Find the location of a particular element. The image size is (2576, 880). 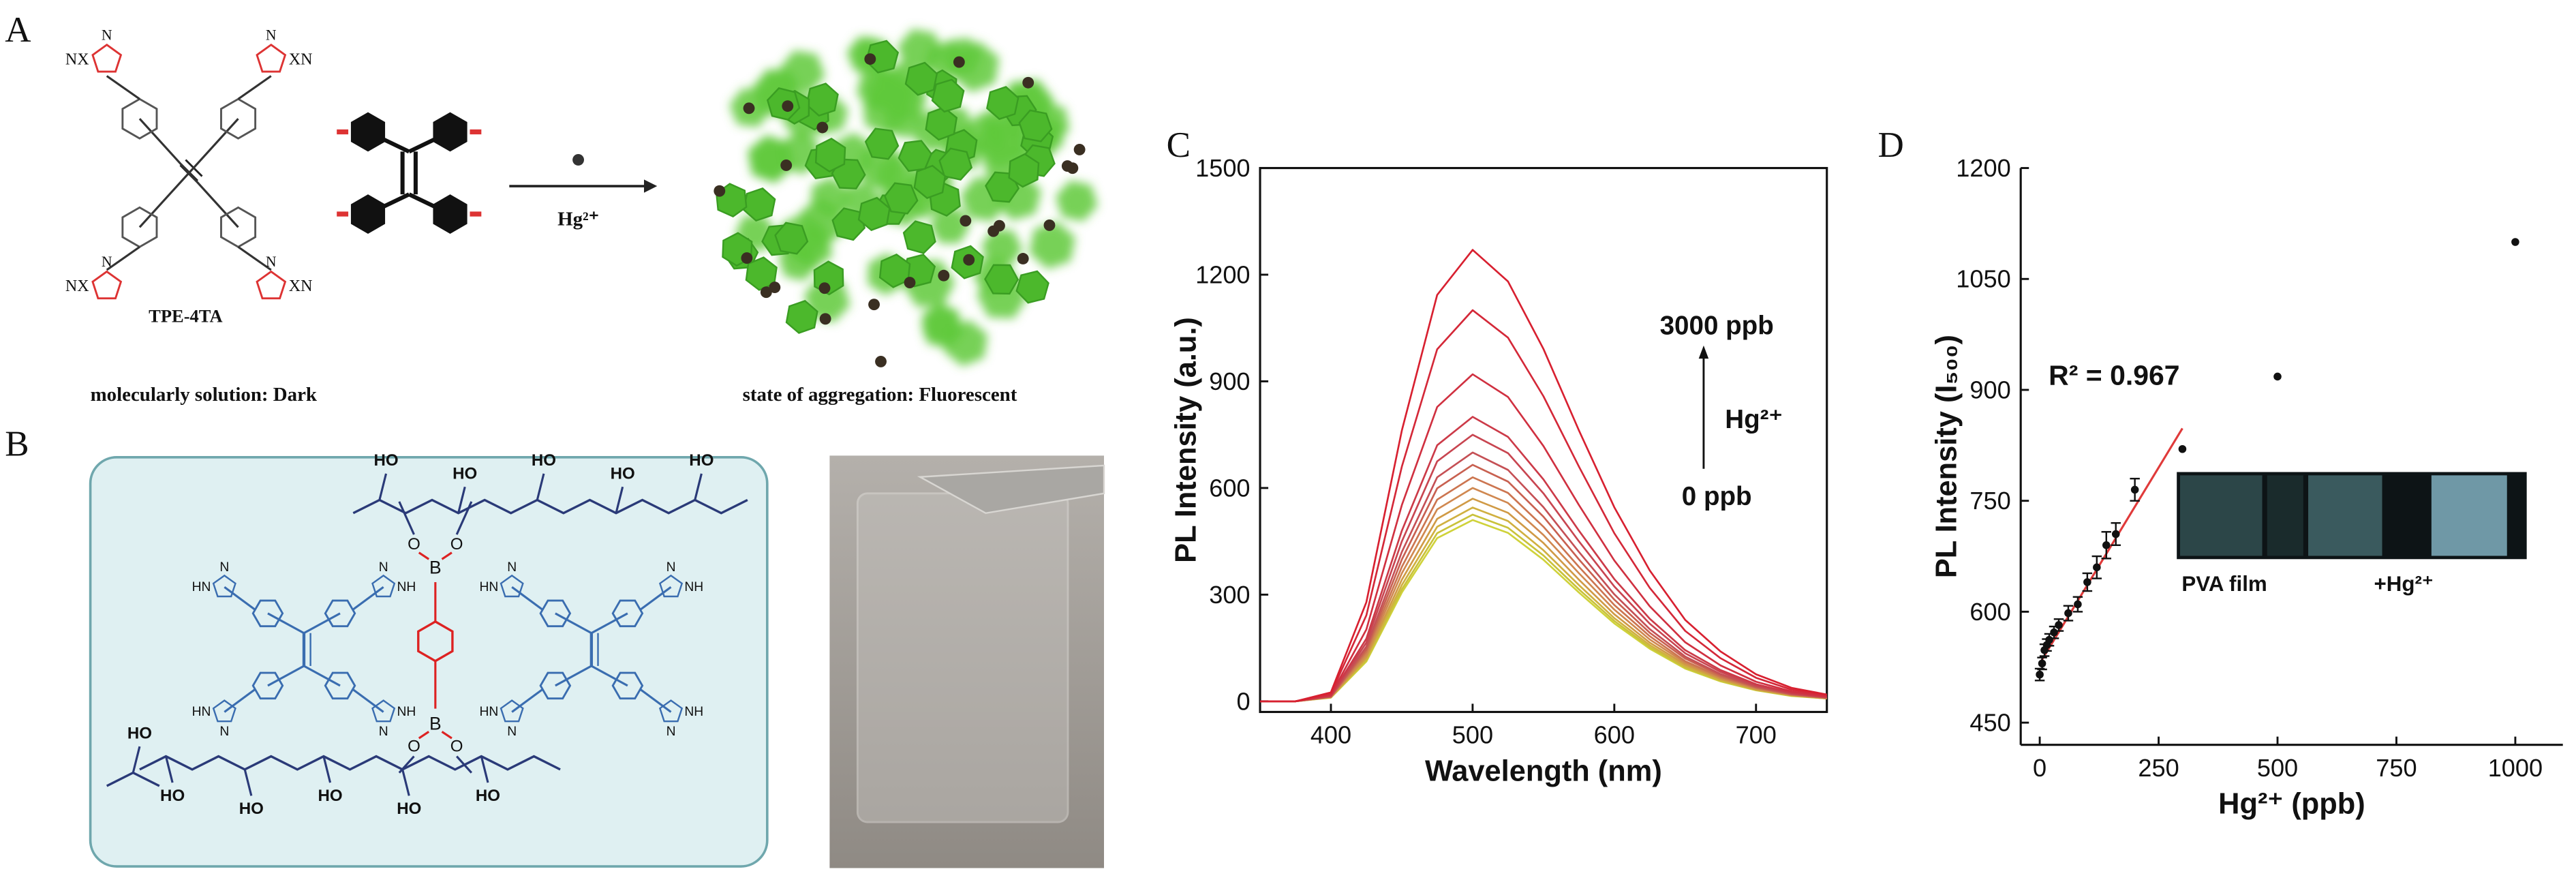

y-tick-label: 300 is located at coordinates (1229, 595).